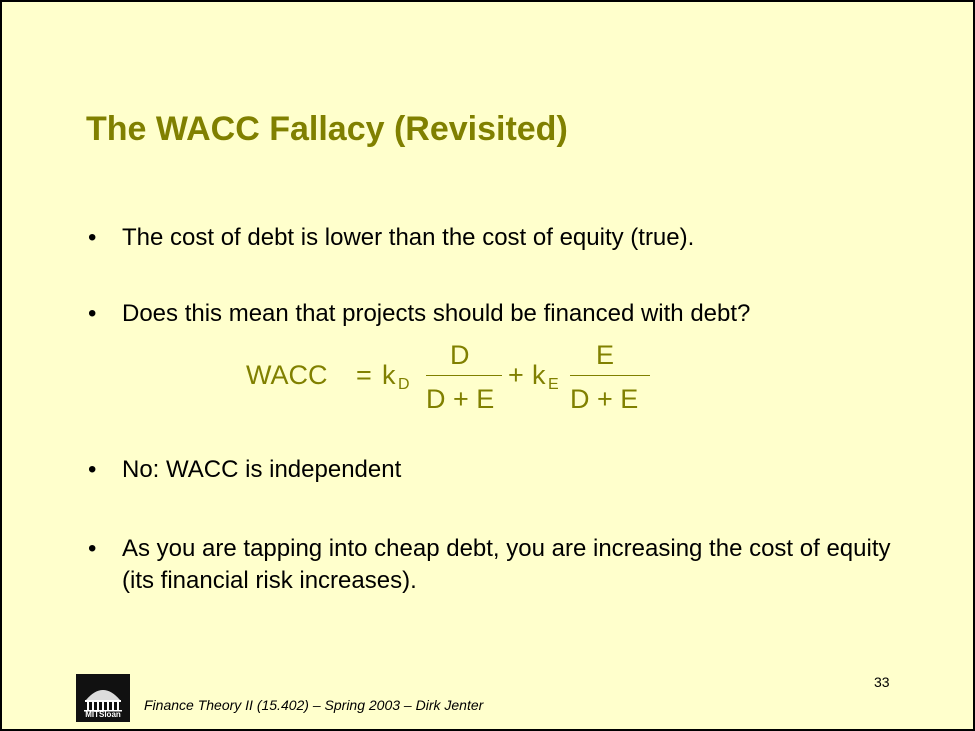 This screenshot has width=975, height=731. I want to click on page-number: 33, so click(882, 682).